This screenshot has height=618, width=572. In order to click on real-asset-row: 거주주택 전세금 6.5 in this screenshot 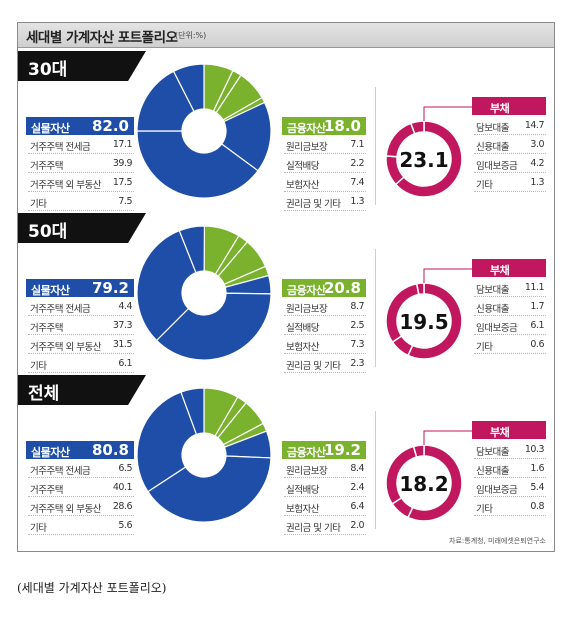, I will do `click(81, 470)`.